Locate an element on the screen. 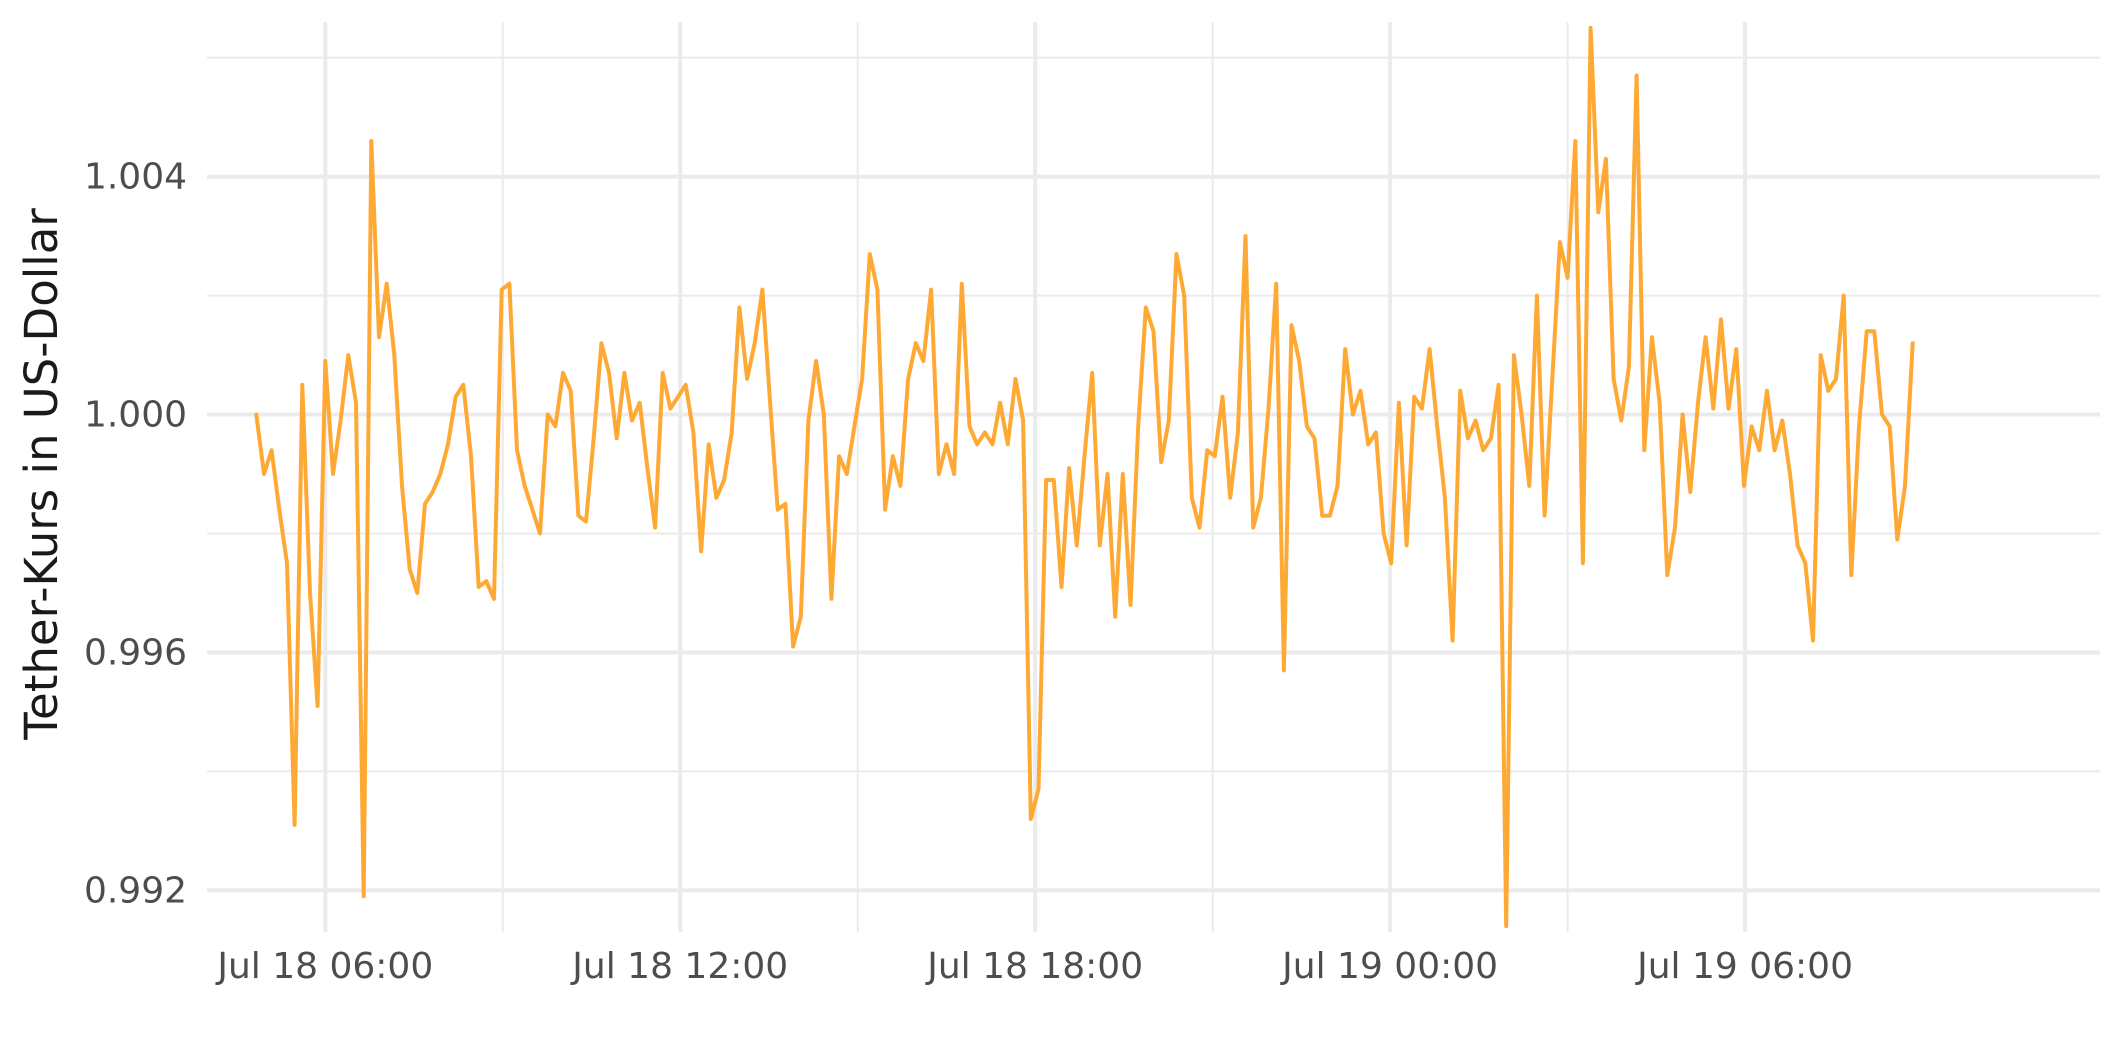 The image size is (2125, 1062). x-tick-label: Jul 18 18:00 is located at coordinates (1034, 966).